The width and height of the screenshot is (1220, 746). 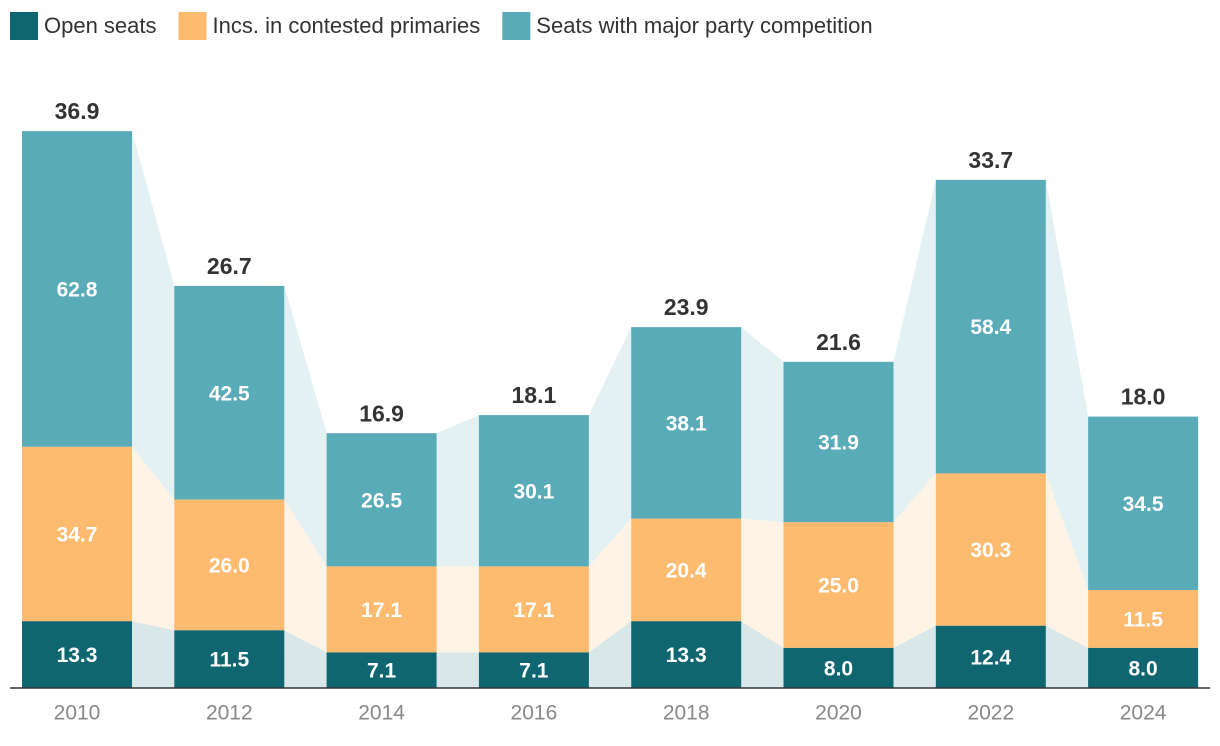 What do you see at coordinates (347, 25) in the screenshot?
I see `legend-label: Incs. in contested primaries` at bounding box center [347, 25].